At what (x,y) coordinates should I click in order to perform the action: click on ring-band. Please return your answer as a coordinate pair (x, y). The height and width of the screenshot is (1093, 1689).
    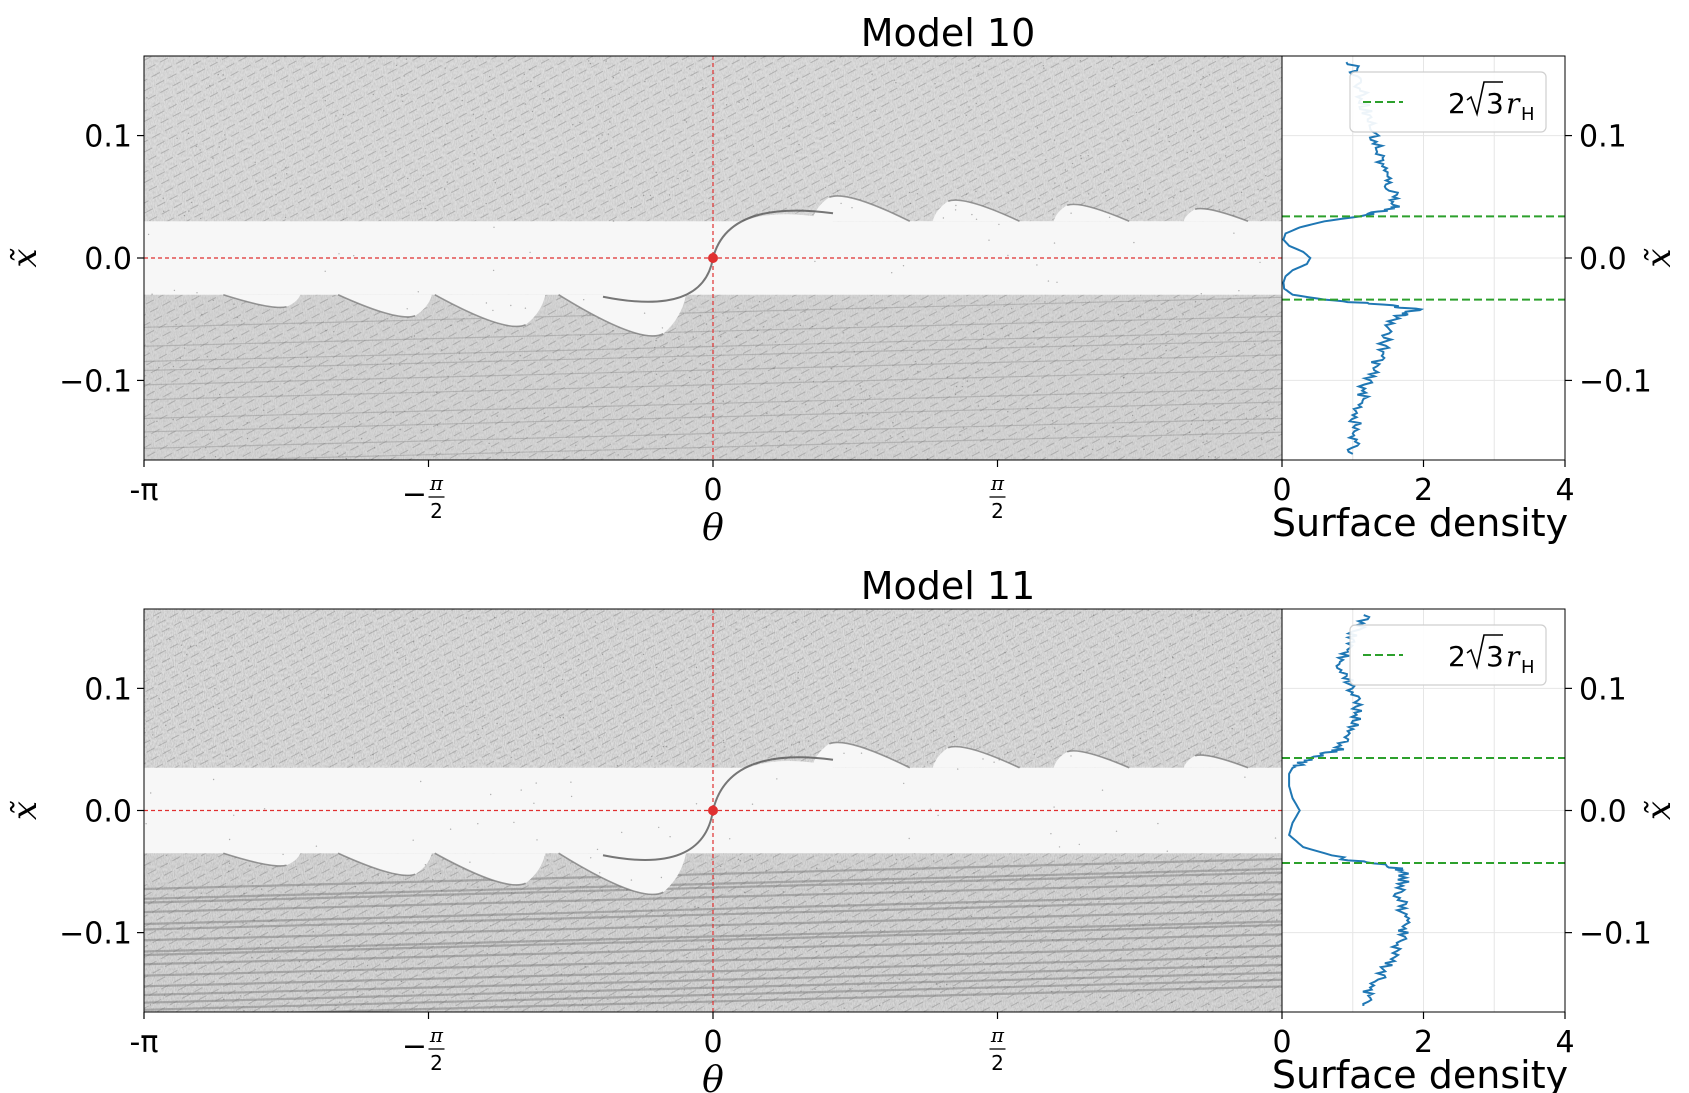
    Looking at the image, I should click on (713, 971).